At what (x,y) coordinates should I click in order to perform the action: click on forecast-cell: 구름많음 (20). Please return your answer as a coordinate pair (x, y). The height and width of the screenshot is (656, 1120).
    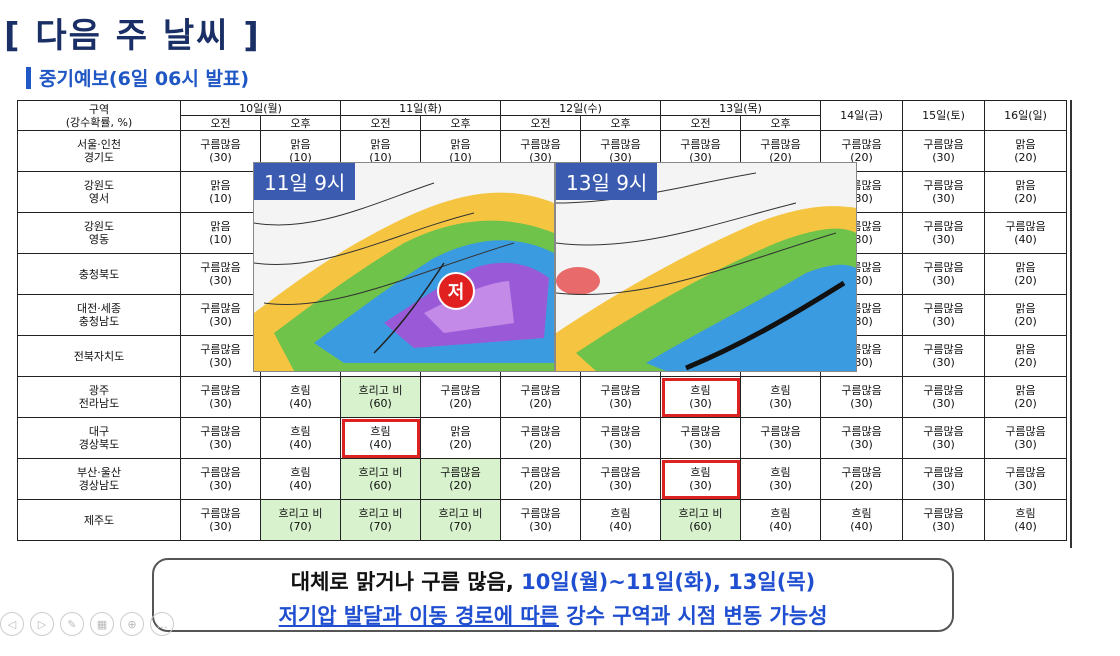
    Looking at the image, I should click on (540, 438).